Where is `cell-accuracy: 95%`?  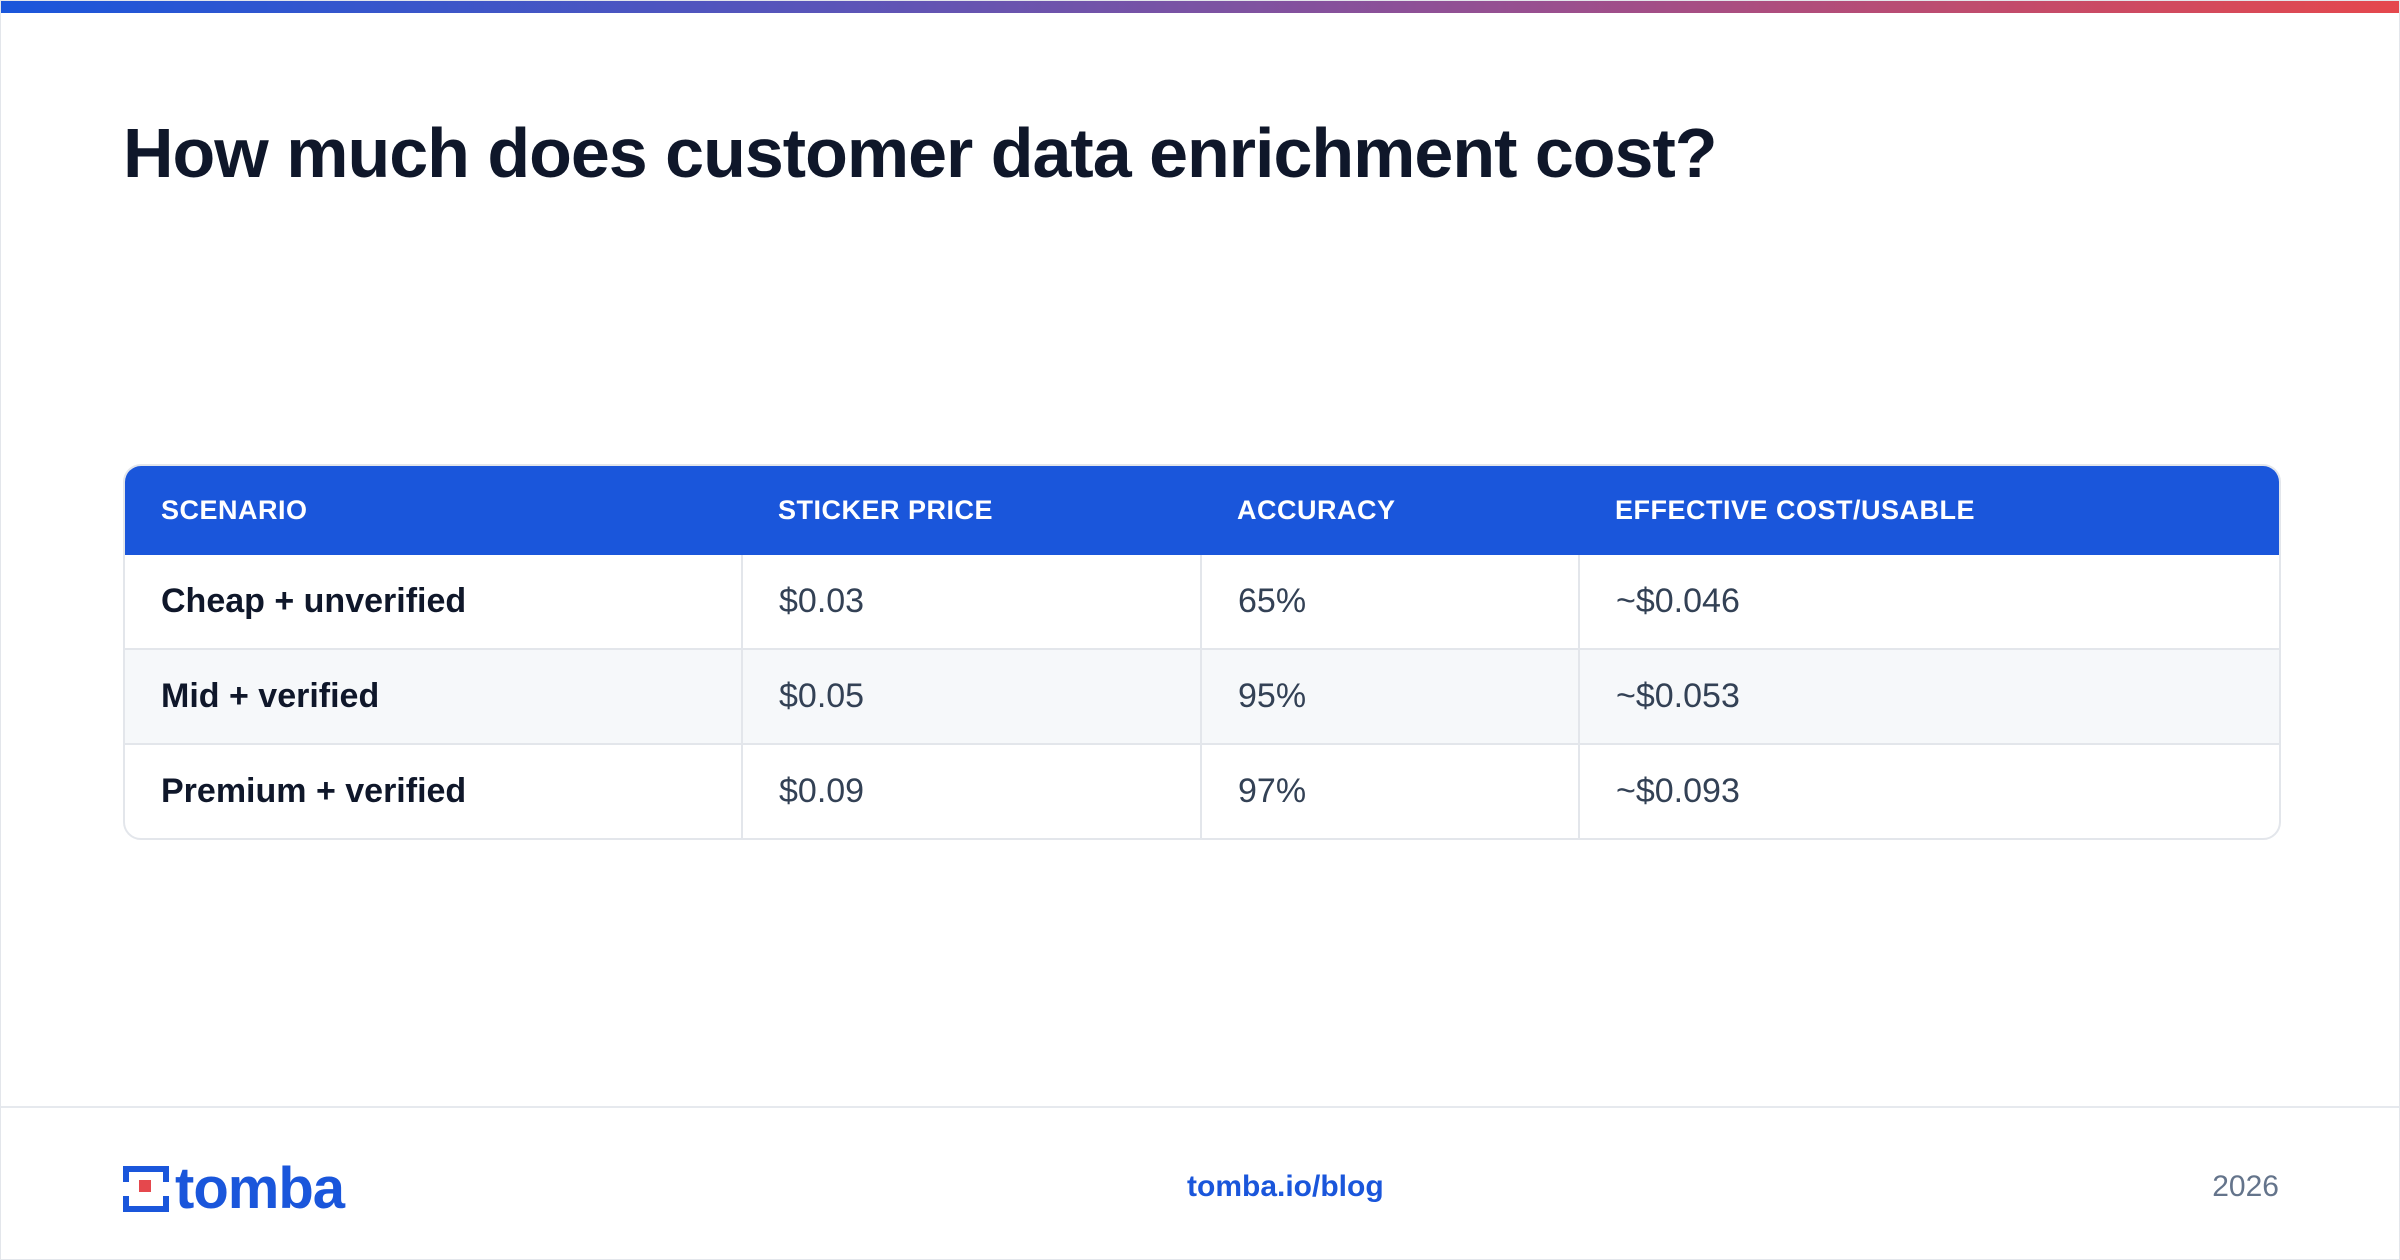 cell-accuracy: 95% is located at coordinates (1389, 696).